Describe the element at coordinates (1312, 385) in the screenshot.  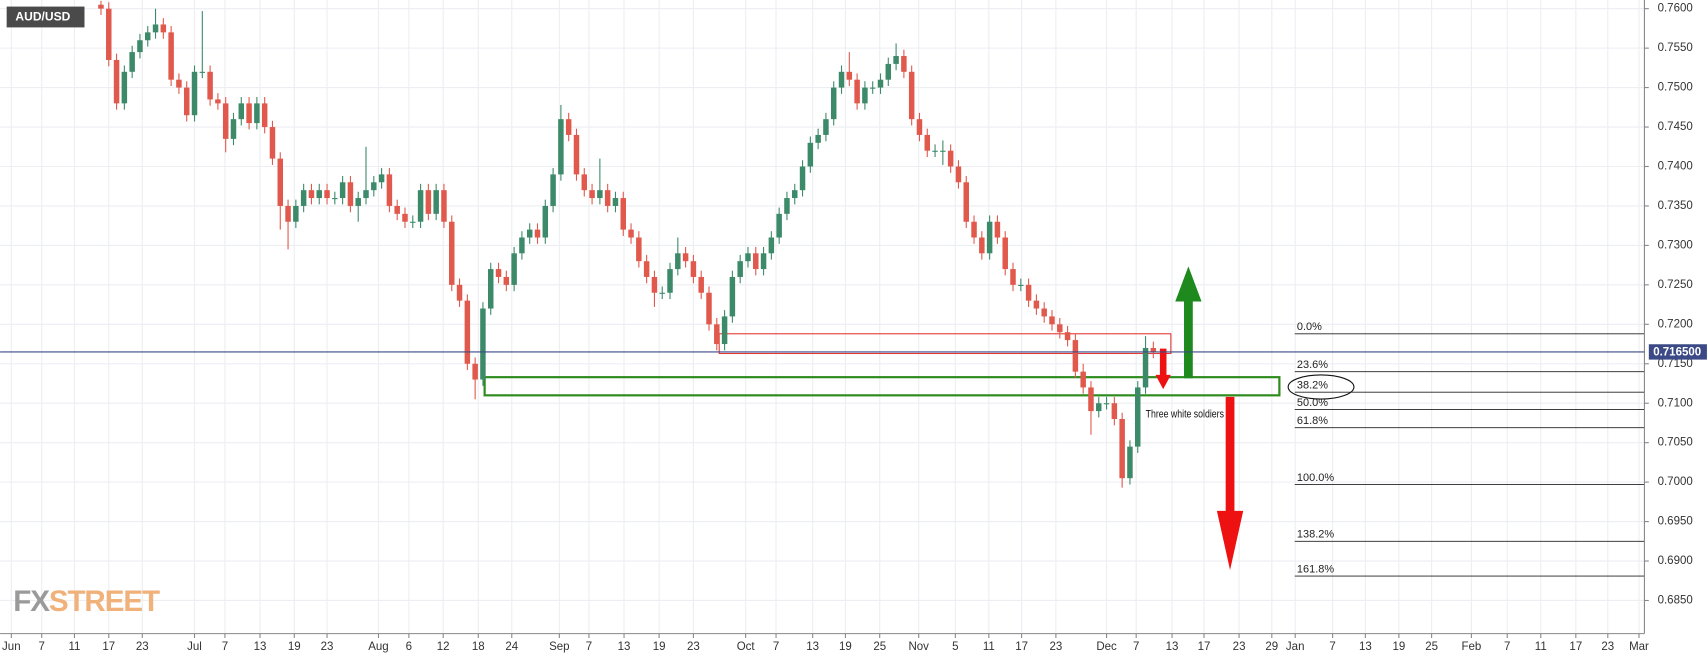
I see `fib-label: 38.2%` at that location.